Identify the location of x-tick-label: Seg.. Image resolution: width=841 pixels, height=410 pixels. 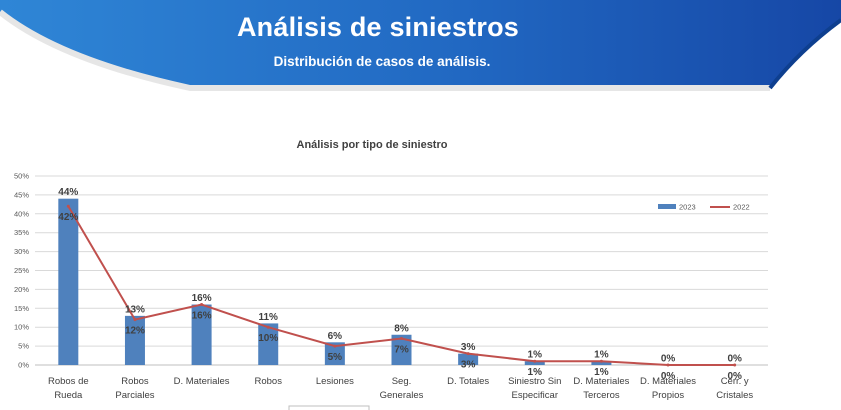
(402, 381).